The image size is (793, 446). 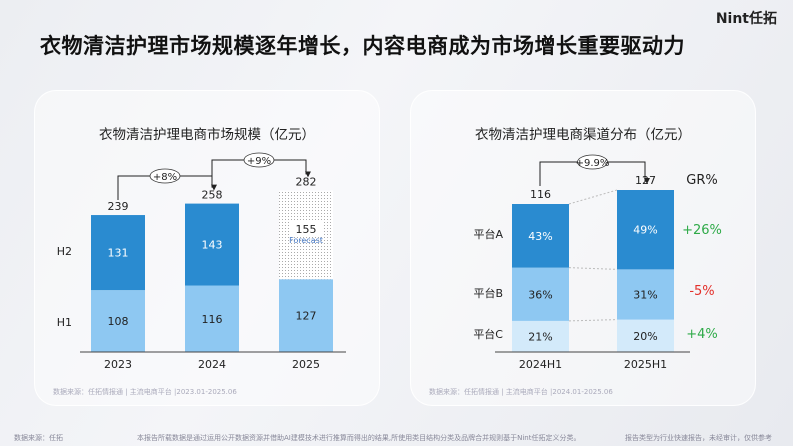 I want to click on chart-title: 衣物清洁护理电商市场规模（亿元）, so click(x=207, y=135).